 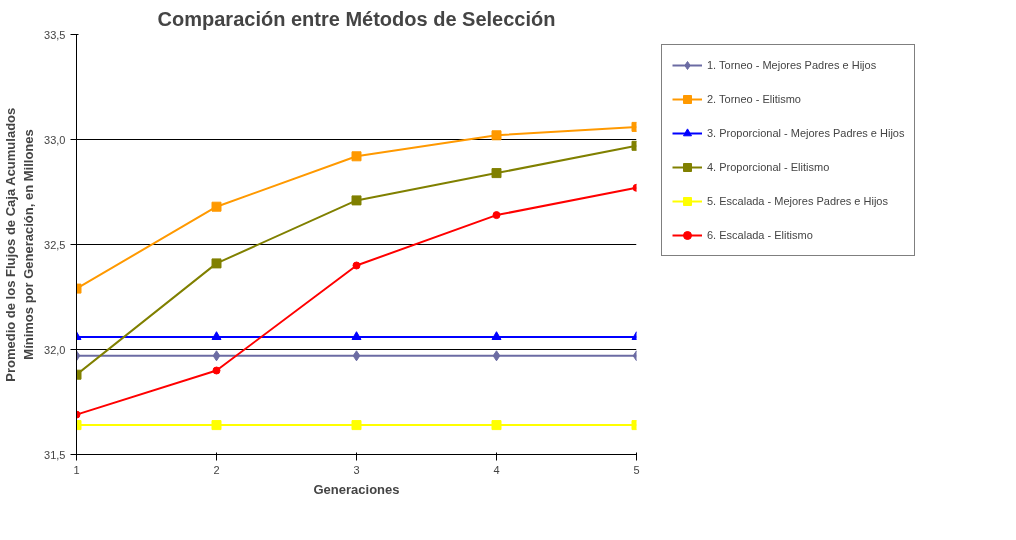 I want to click on x-tick-label: 5, so click(x=636, y=469).